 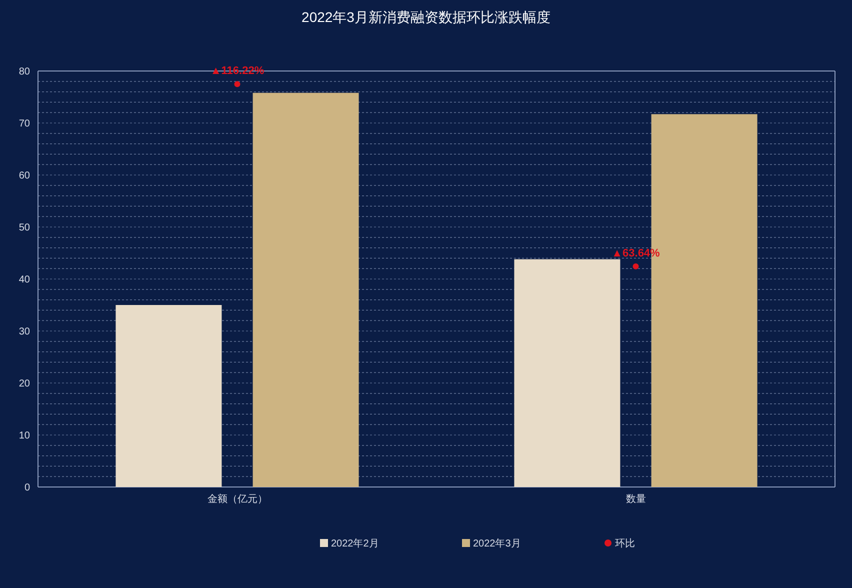 I want to click on y-tick-label: 30, so click(x=24, y=332).